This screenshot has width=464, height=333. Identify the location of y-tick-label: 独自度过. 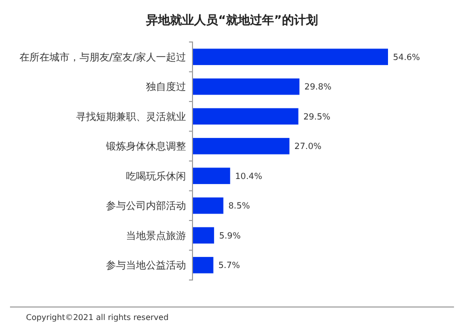
(166, 87).